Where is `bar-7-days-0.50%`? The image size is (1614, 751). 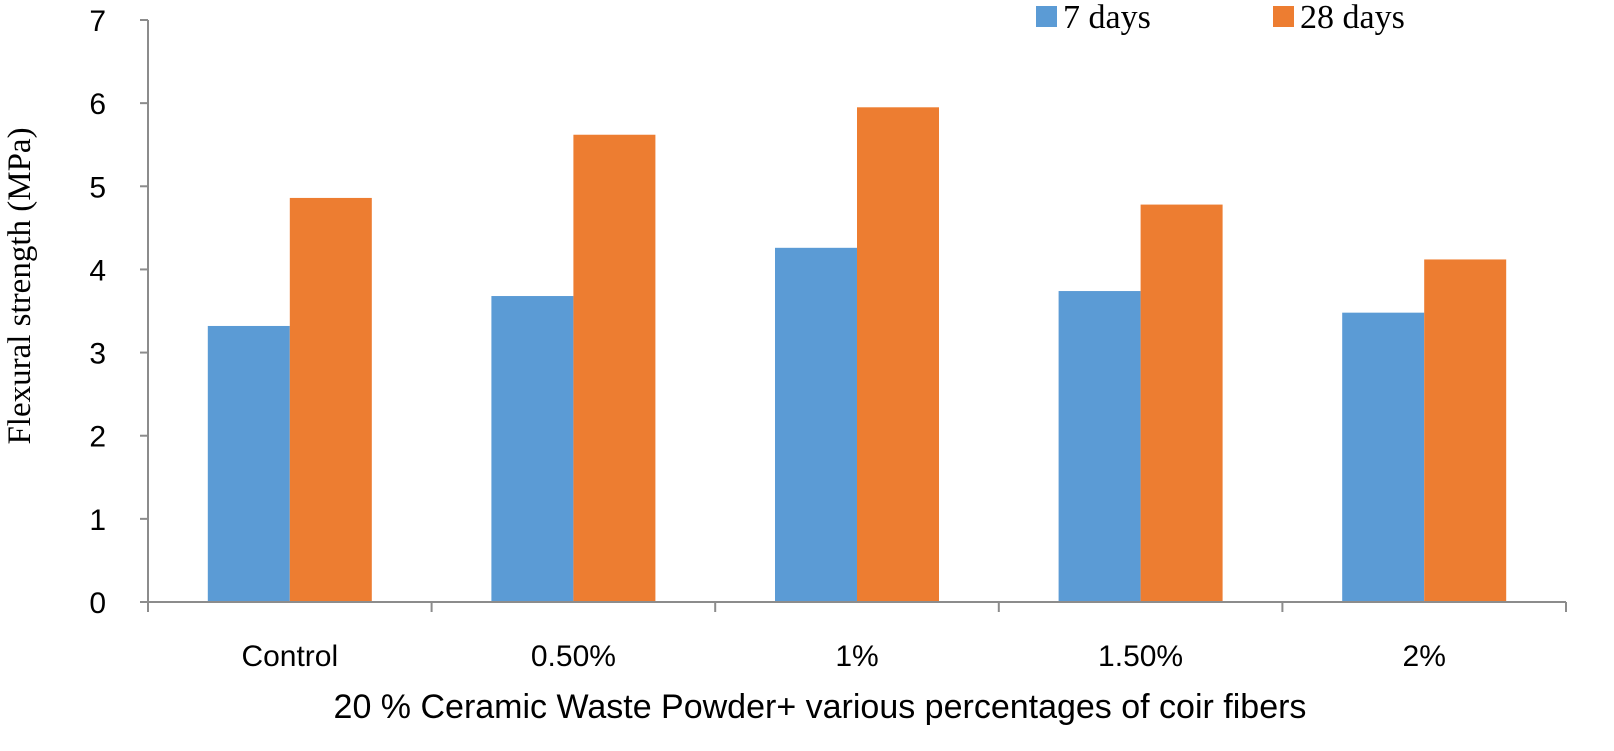
bar-7-days-0.50% is located at coordinates (532, 449).